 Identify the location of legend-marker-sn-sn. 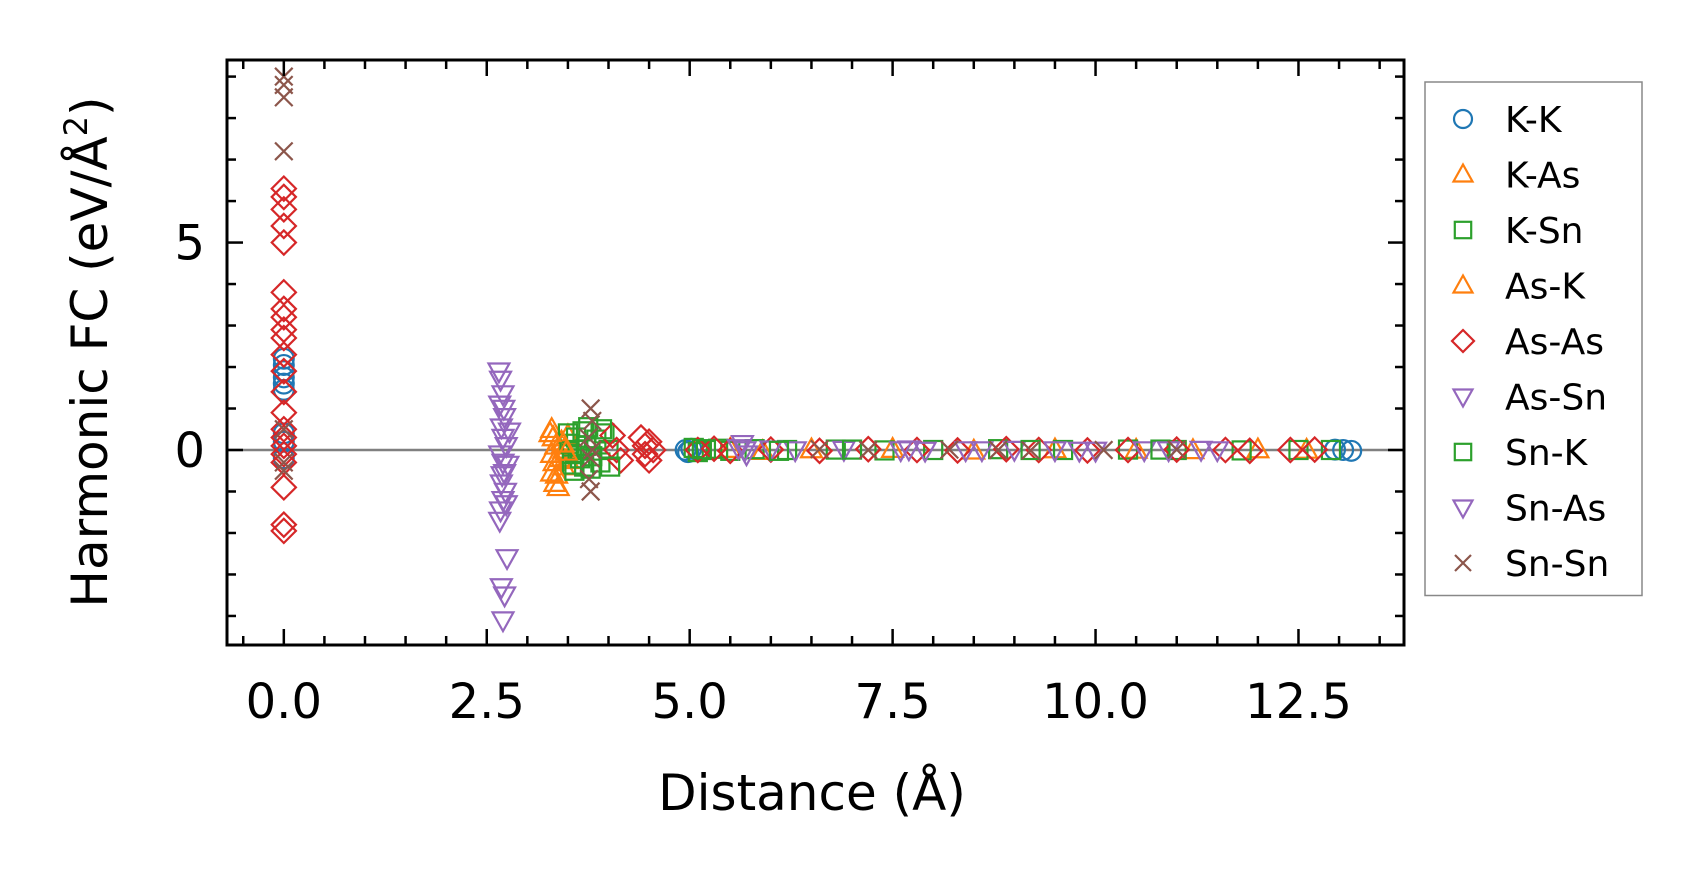
(1463, 563).